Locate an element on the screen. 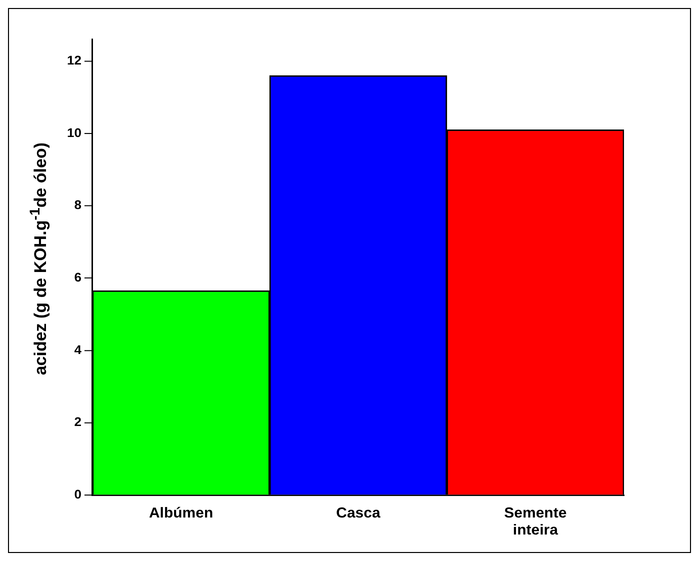 The height and width of the screenshot is (561, 699). x-tick-label: Semente inteira is located at coordinates (535, 522).